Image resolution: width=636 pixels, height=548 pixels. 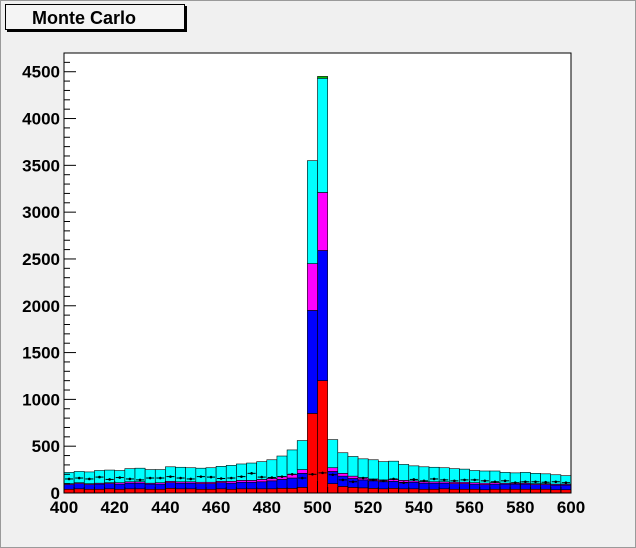 I want to click on data-points, so click(x=317, y=478).